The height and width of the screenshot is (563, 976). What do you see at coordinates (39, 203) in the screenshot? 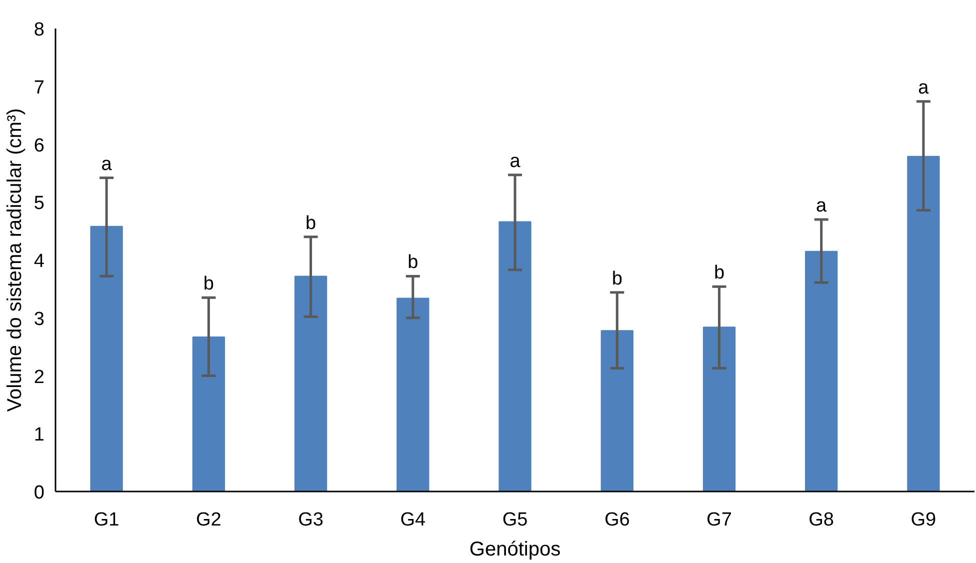
I see `y-tick-label: 5` at bounding box center [39, 203].